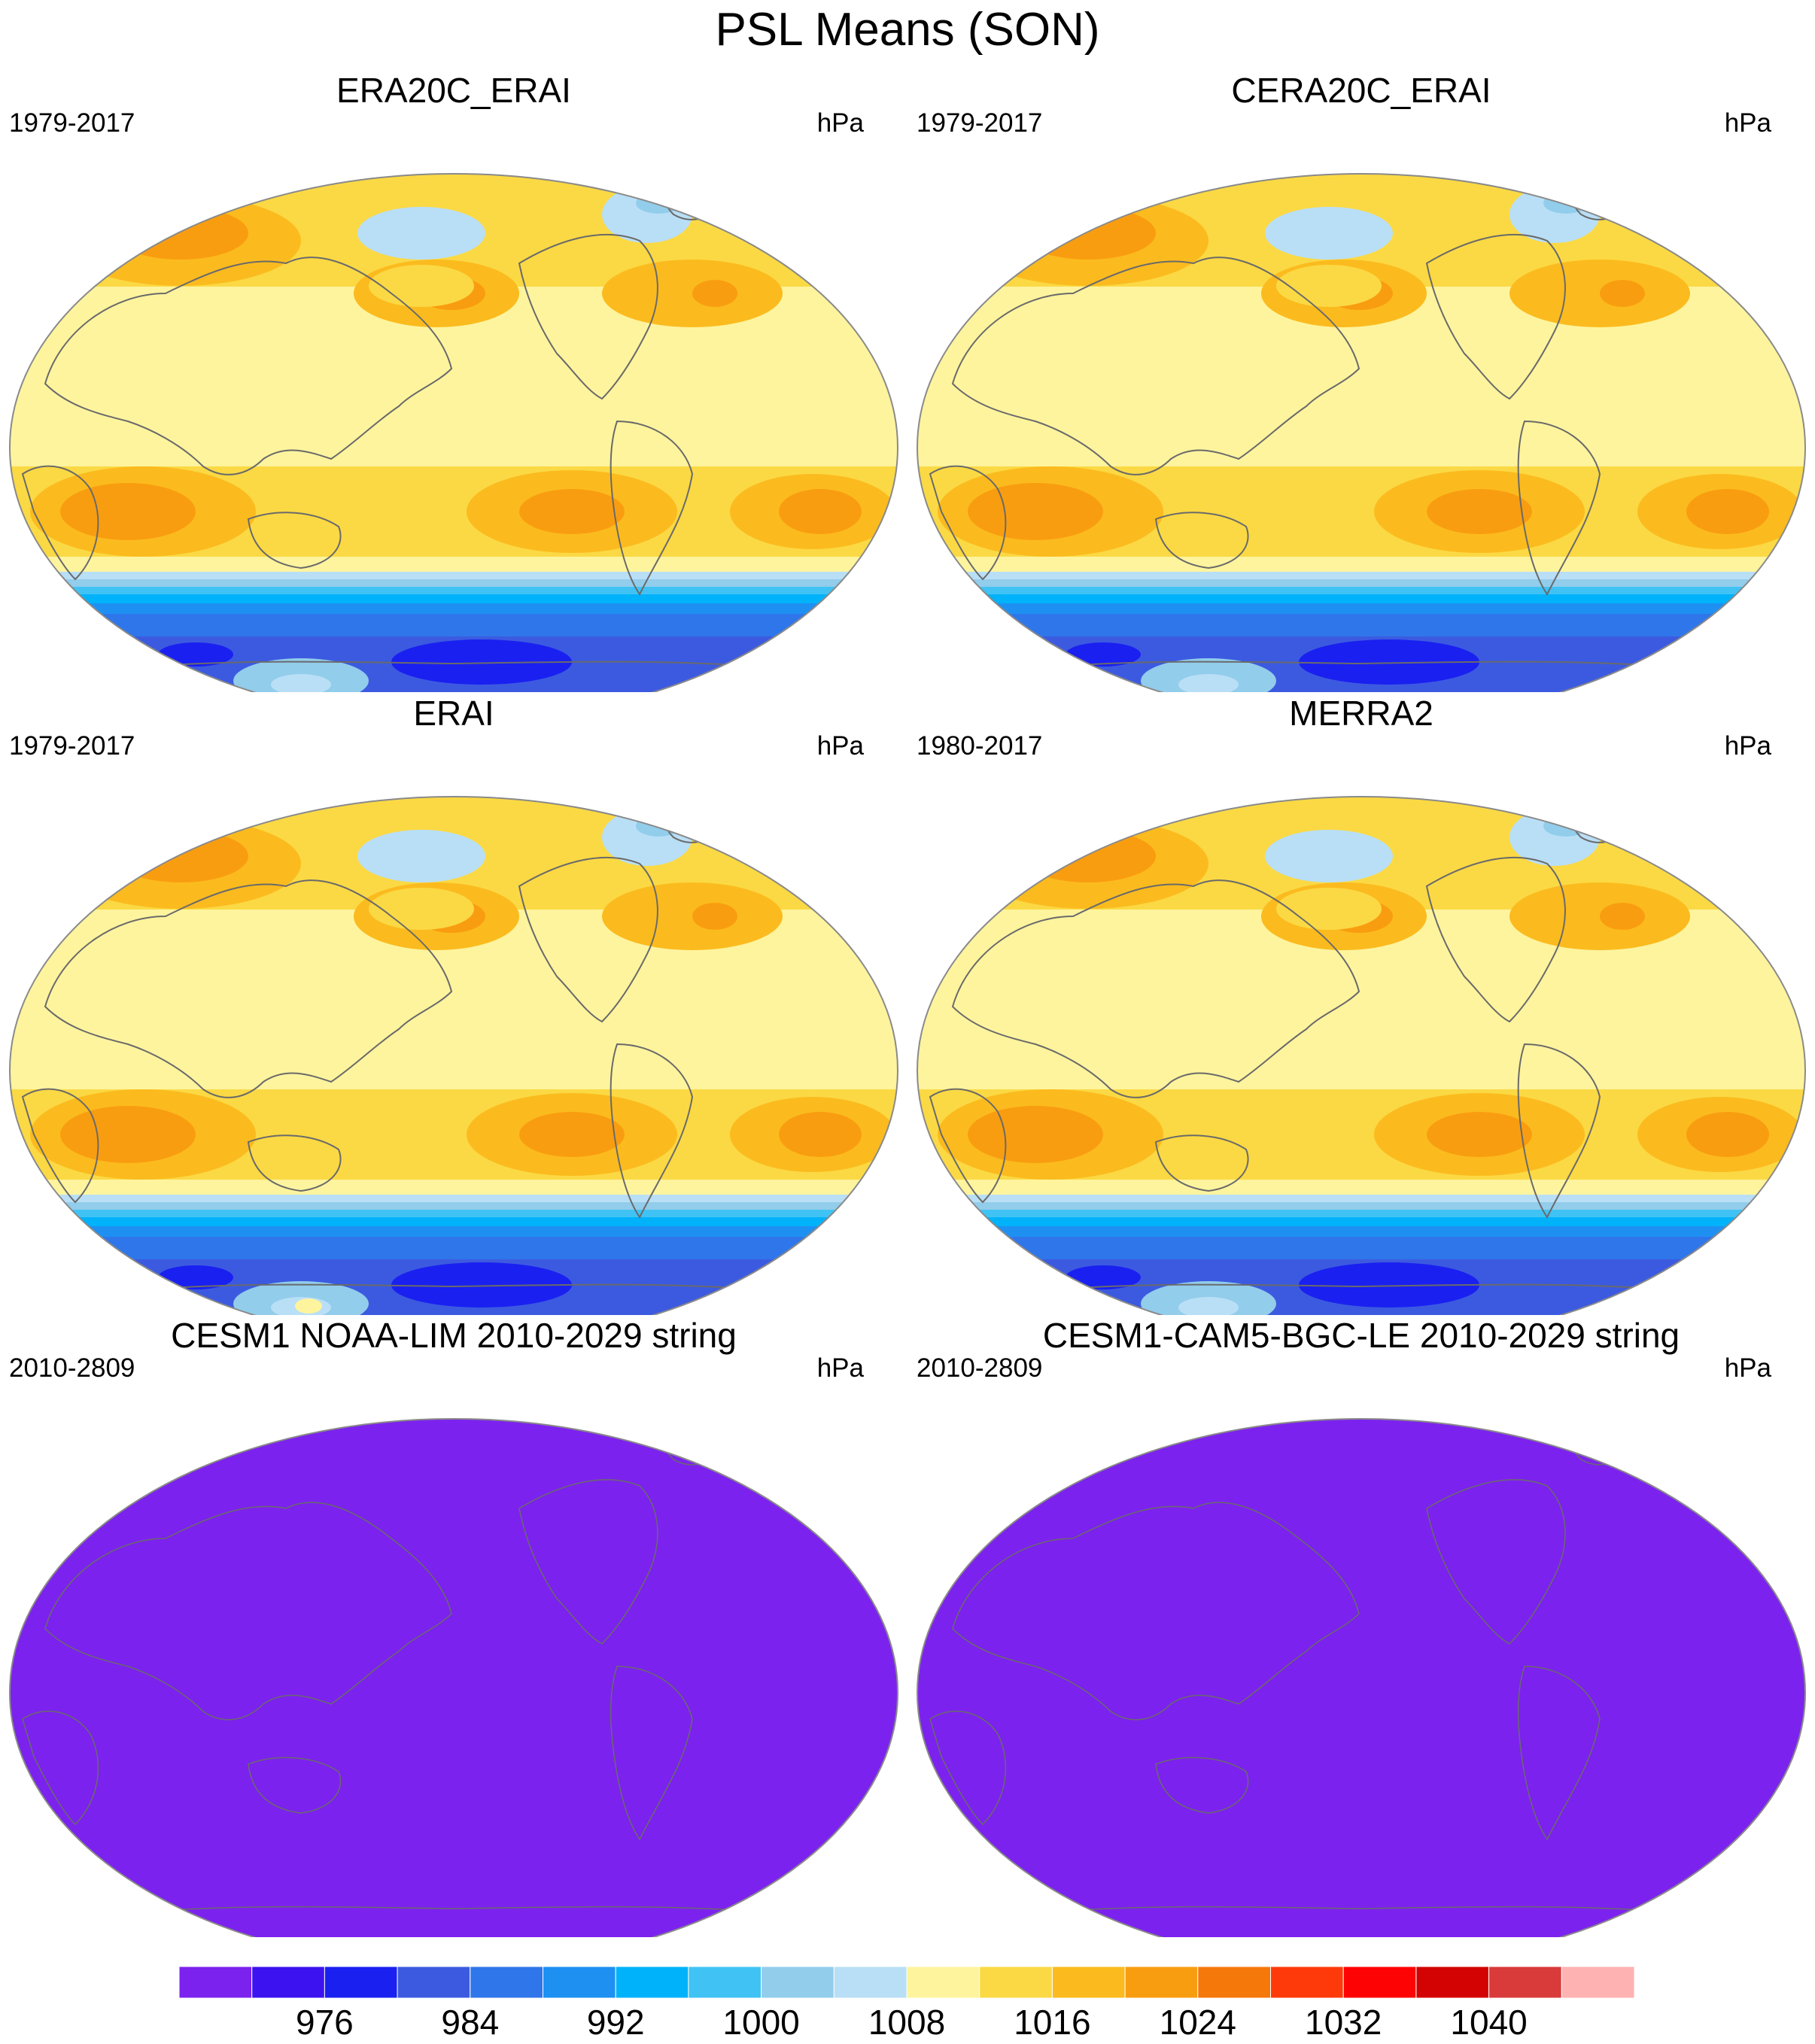 This screenshot has width=1815, height=2044. What do you see at coordinates (980, 123) in the screenshot?
I see `panel-period: 1979-2017` at bounding box center [980, 123].